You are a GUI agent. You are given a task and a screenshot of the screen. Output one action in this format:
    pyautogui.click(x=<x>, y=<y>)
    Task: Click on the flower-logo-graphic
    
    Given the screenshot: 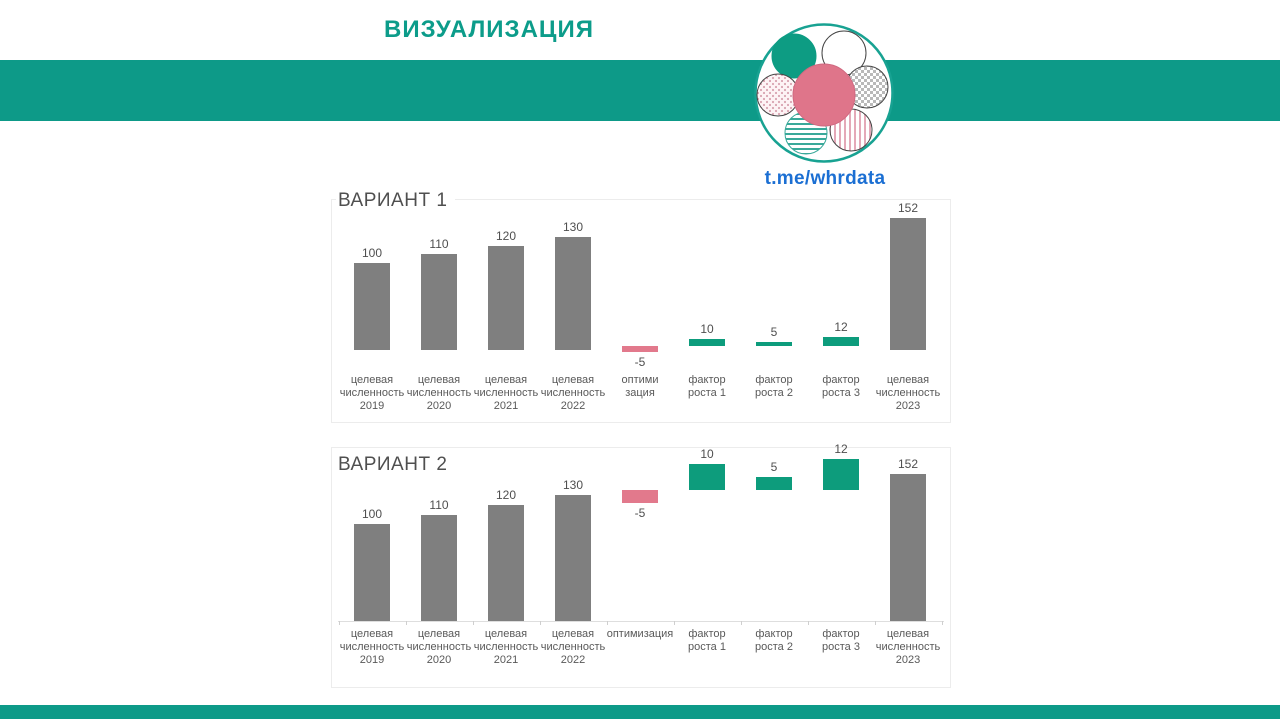 What is the action you would take?
    pyautogui.click(x=824, y=93)
    